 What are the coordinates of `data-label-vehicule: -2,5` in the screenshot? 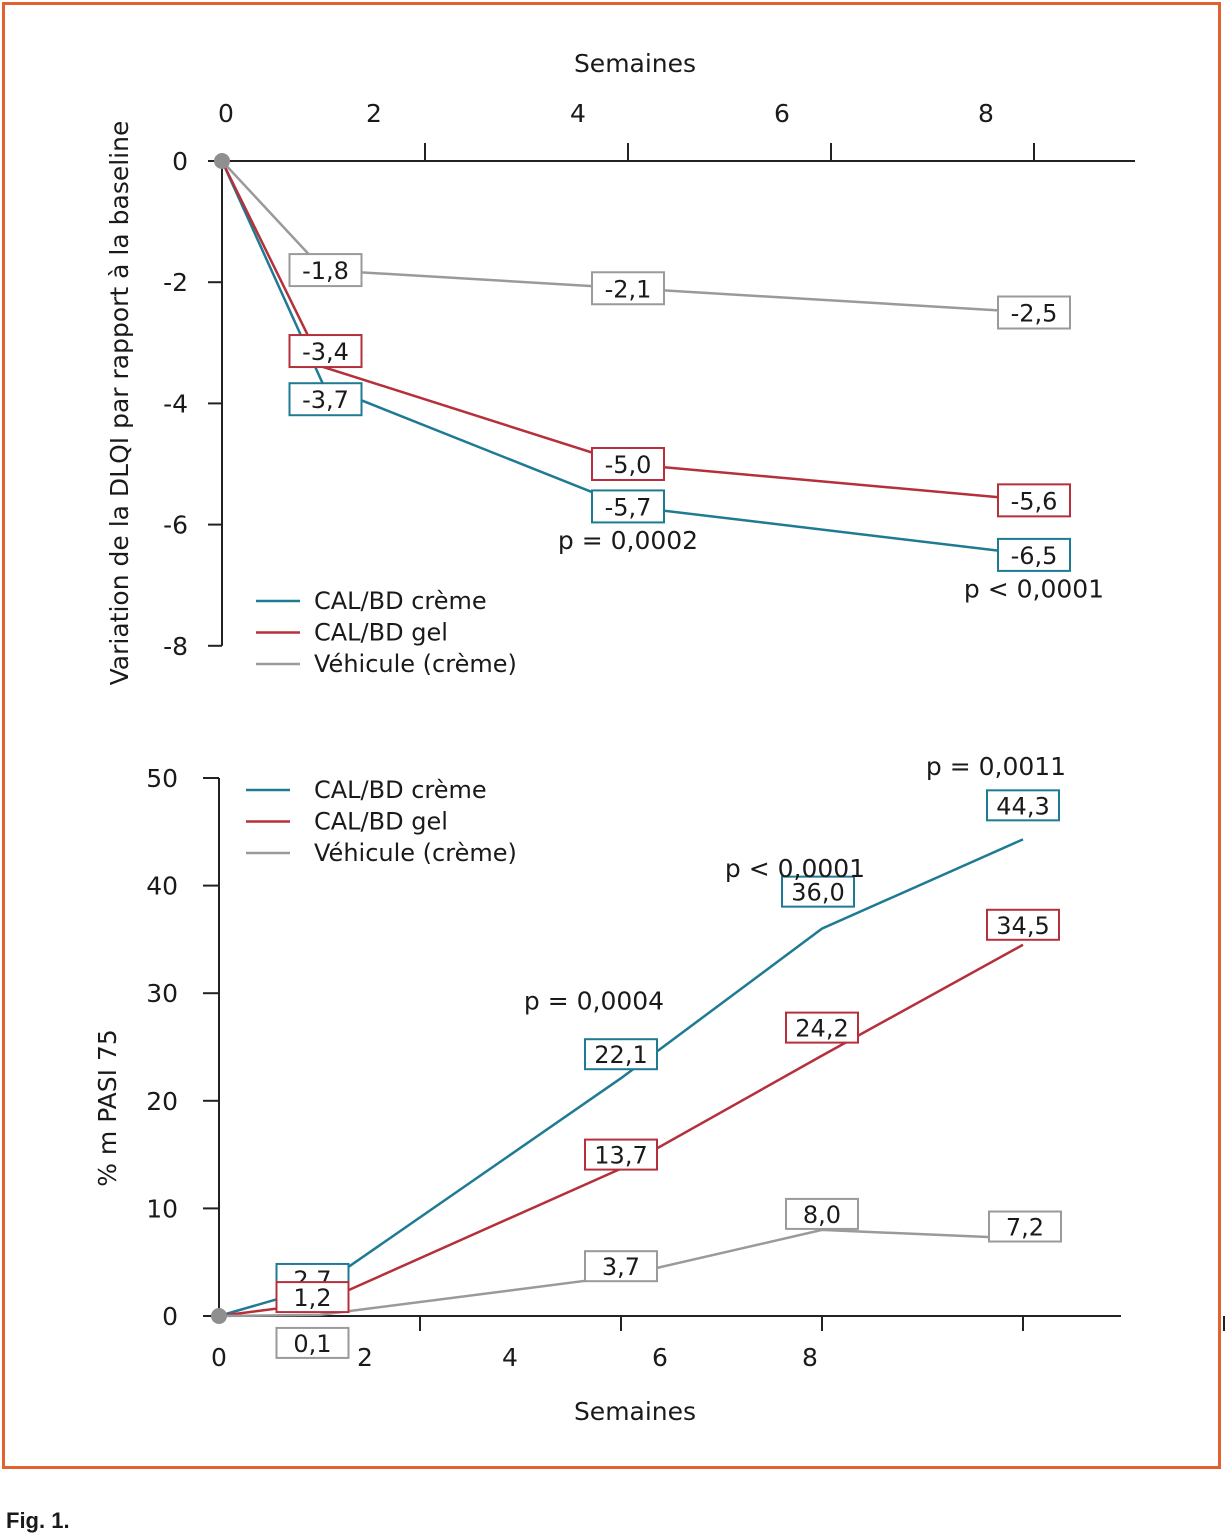 It's located at (1034, 314).